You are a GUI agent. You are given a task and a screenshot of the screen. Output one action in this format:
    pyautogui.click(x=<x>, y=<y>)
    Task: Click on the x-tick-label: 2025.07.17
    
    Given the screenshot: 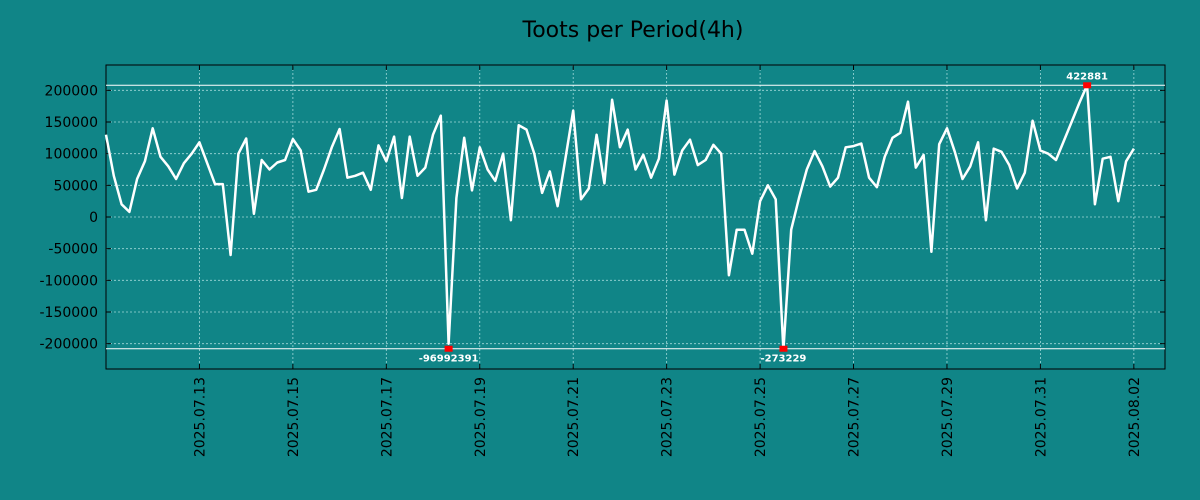 What is the action you would take?
    pyautogui.click(x=387, y=417)
    